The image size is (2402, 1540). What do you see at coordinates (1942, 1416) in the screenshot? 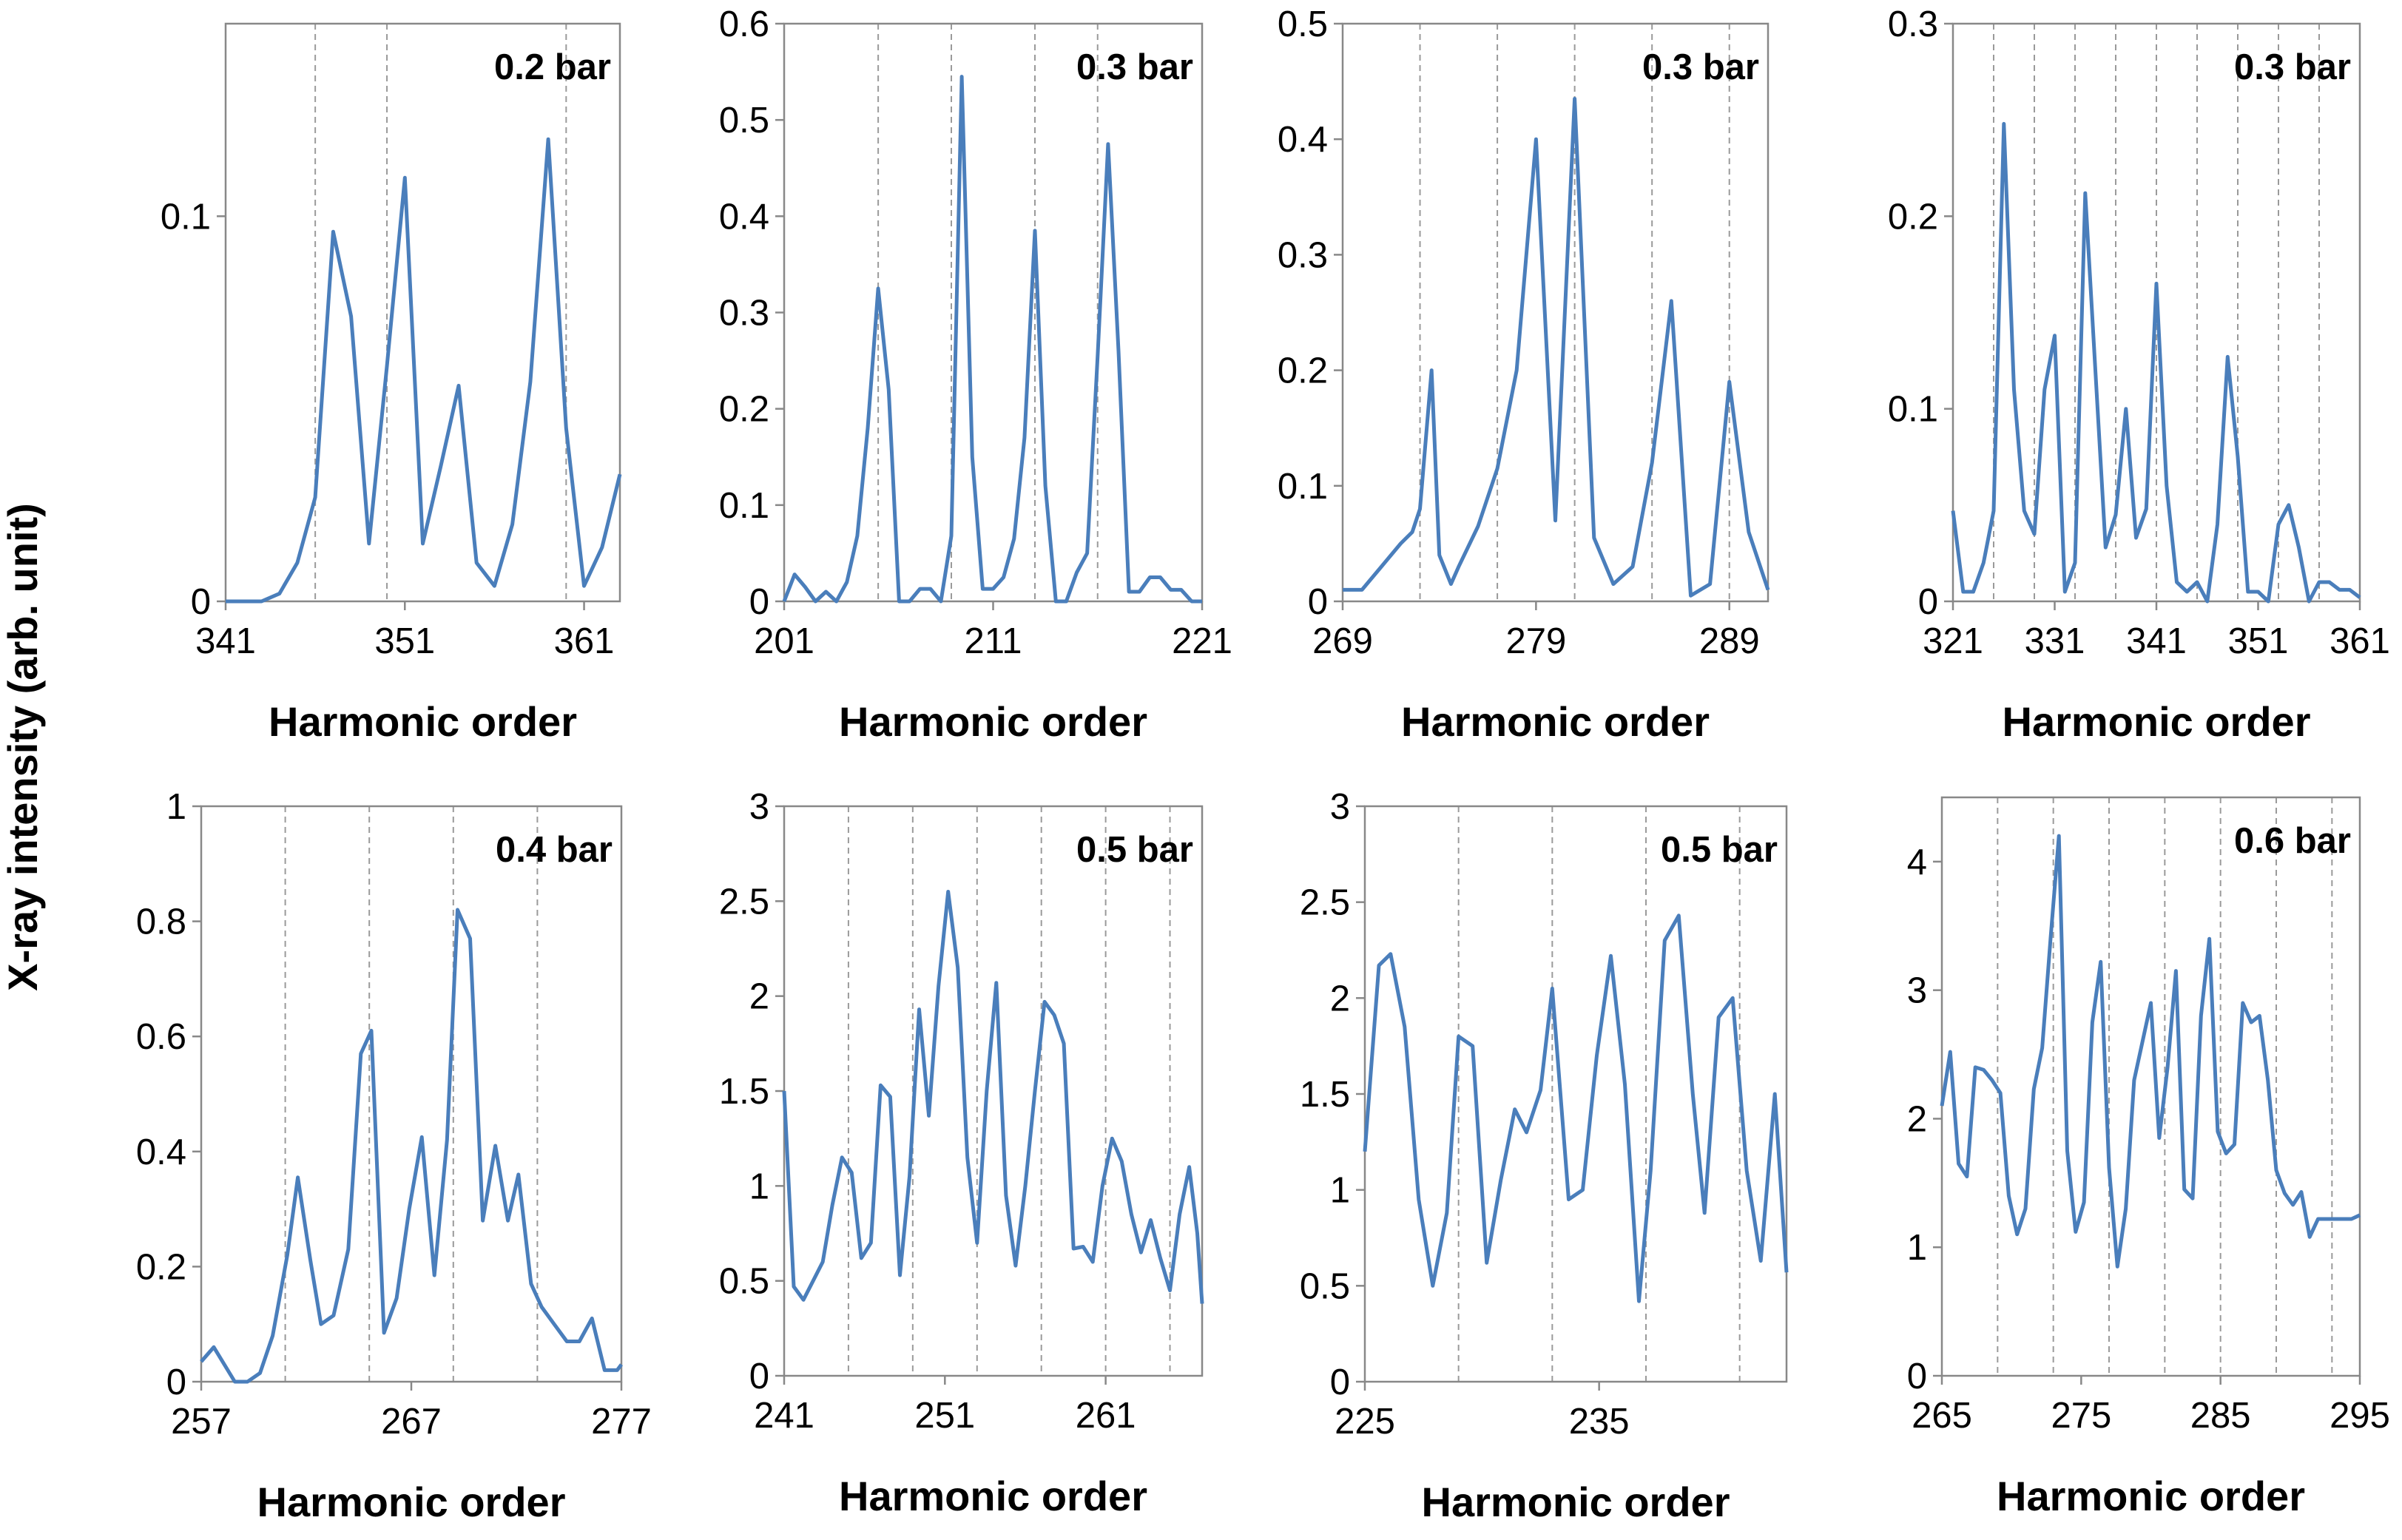
I see `x-tick-label: 265` at bounding box center [1942, 1416].